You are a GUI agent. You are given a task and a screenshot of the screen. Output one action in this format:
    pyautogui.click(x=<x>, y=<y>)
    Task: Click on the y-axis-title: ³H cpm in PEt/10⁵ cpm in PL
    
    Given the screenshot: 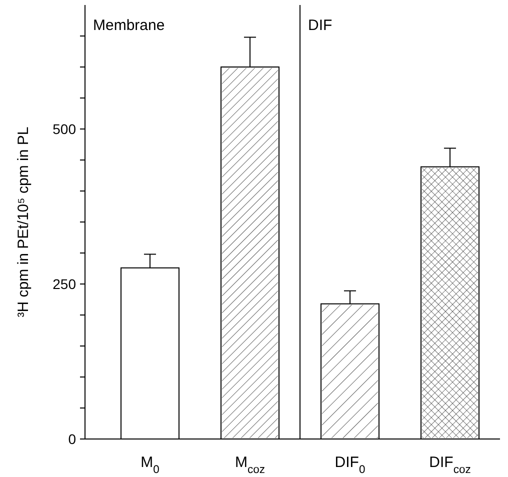 What is the action you would take?
    pyautogui.click(x=23, y=222)
    